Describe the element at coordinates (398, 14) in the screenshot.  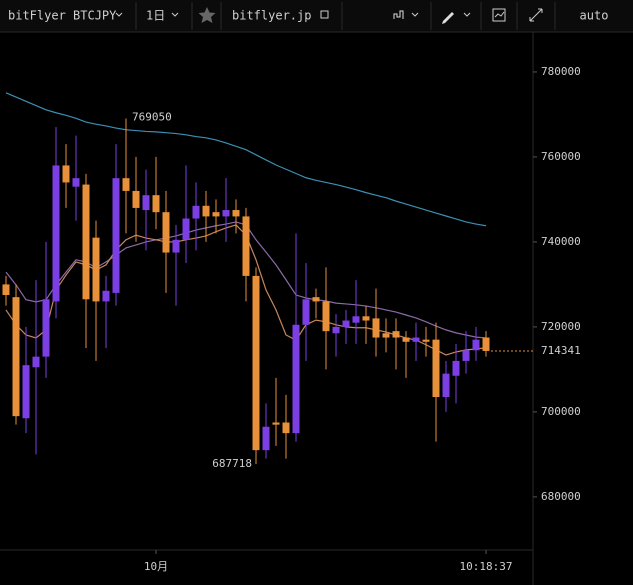
I see `chart-style` at that location.